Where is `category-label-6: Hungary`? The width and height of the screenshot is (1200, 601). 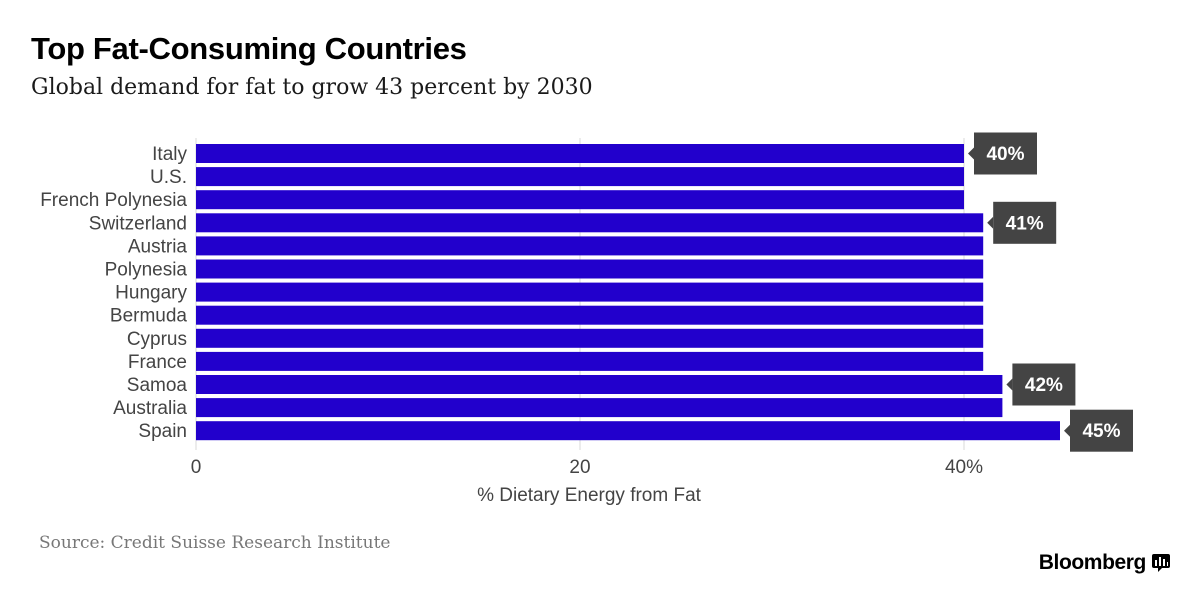 category-label-6: Hungary is located at coordinates (151, 293).